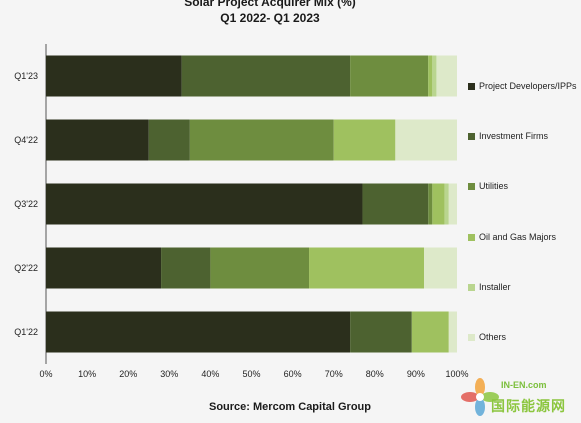 The height and width of the screenshot is (423, 581). I want to click on chart-title: Solar Project Acquirer Mix (%), so click(270, 4).